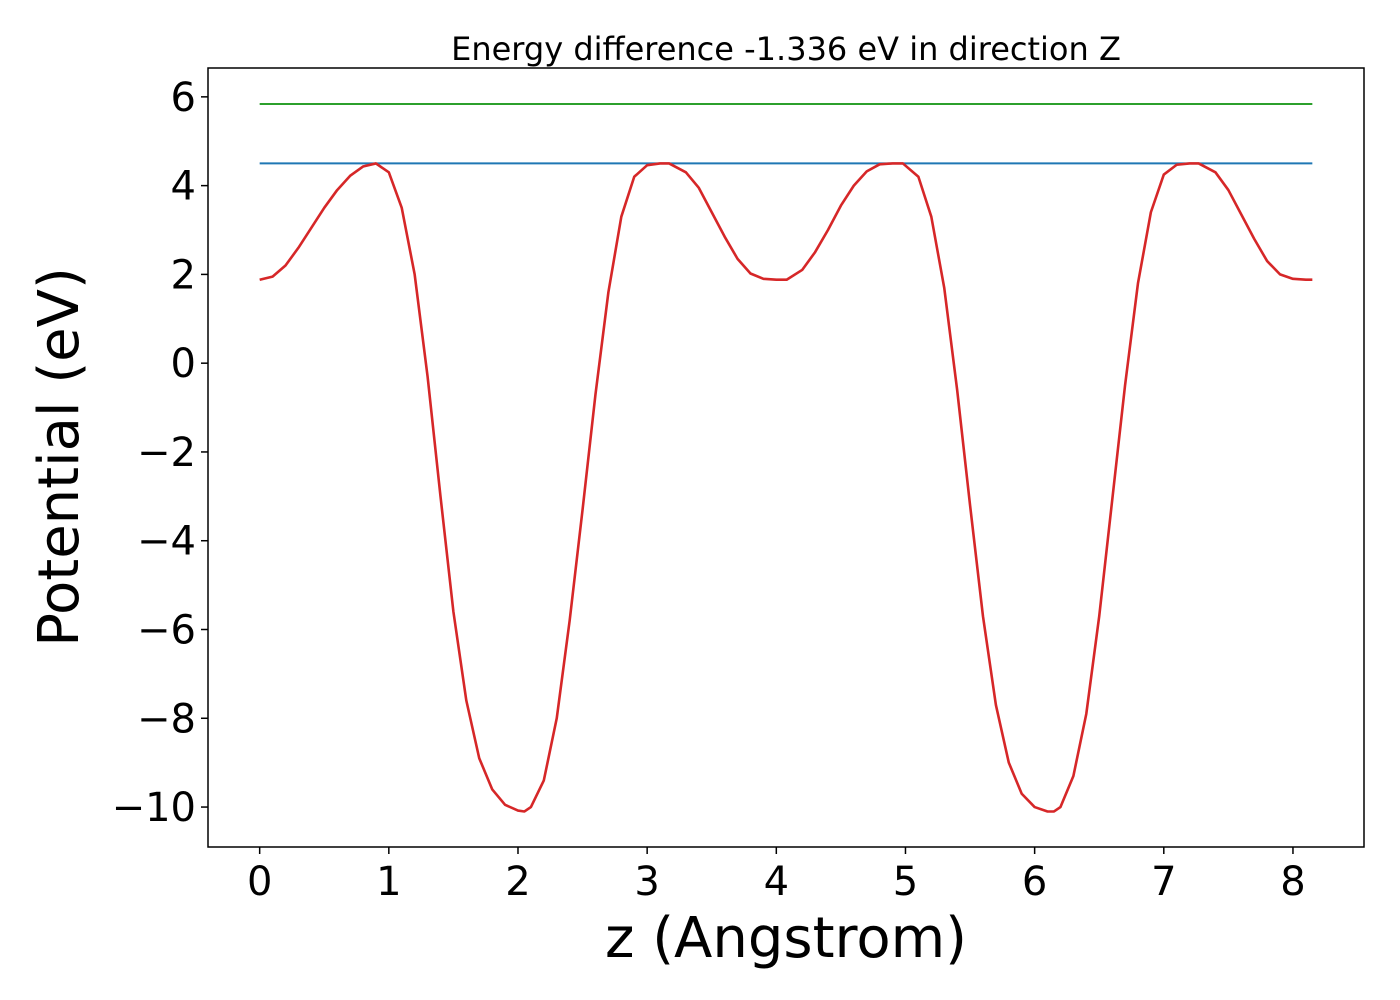  I want to click on x-tick-label: 2, so click(517, 882).